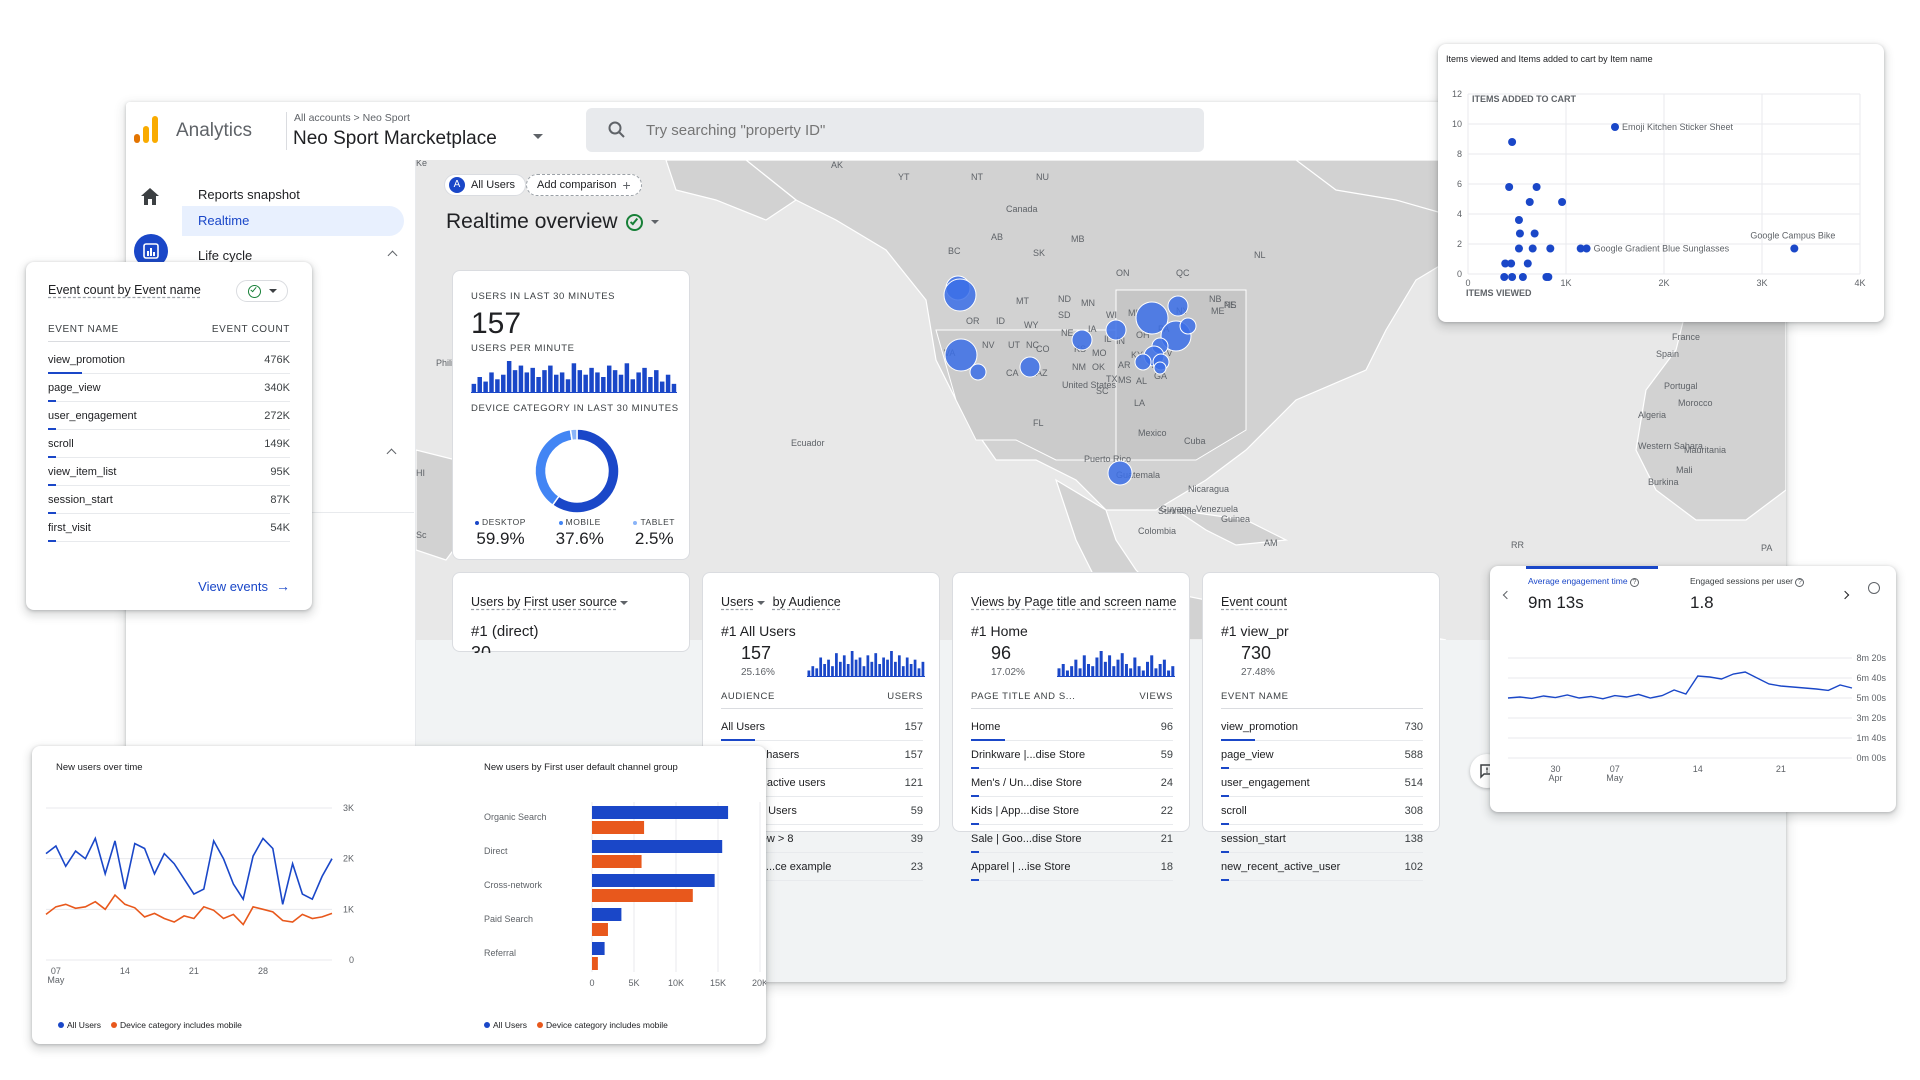 The height and width of the screenshot is (1080, 1920). I want to click on map-label: Suriname, so click(1177, 511).